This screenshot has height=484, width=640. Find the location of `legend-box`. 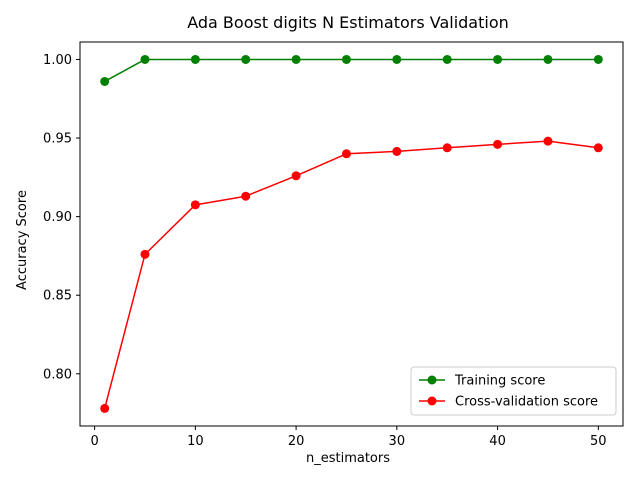

legend-box is located at coordinates (513, 391).